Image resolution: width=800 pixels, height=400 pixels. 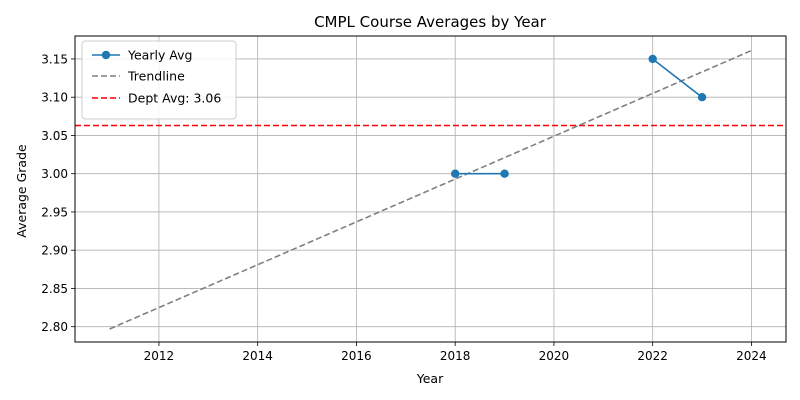 I want to click on x-tick-label: 2012, so click(x=159, y=356).